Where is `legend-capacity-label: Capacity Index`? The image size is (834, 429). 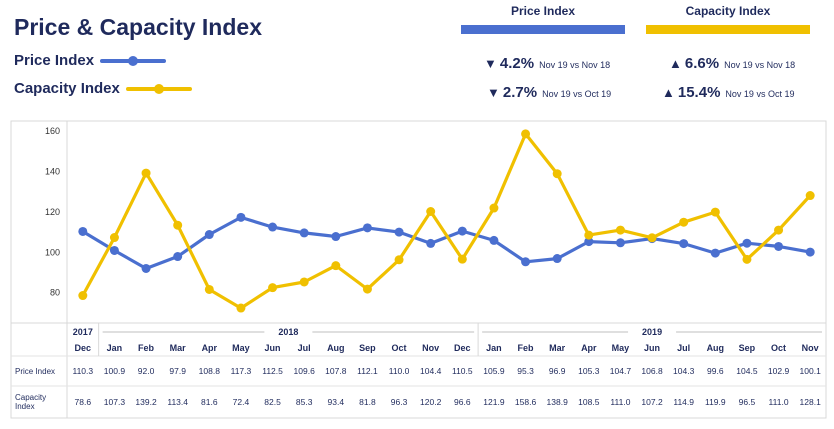 legend-capacity-label: Capacity Index is located at coordinates (67, 88).